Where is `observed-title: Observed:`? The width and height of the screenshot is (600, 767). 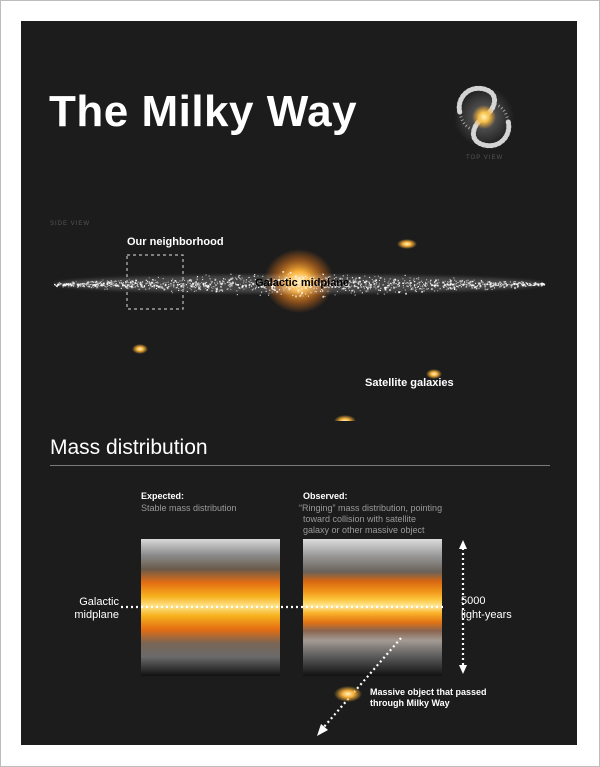 observed-title: Observed: is located at coordinates (325, 496).